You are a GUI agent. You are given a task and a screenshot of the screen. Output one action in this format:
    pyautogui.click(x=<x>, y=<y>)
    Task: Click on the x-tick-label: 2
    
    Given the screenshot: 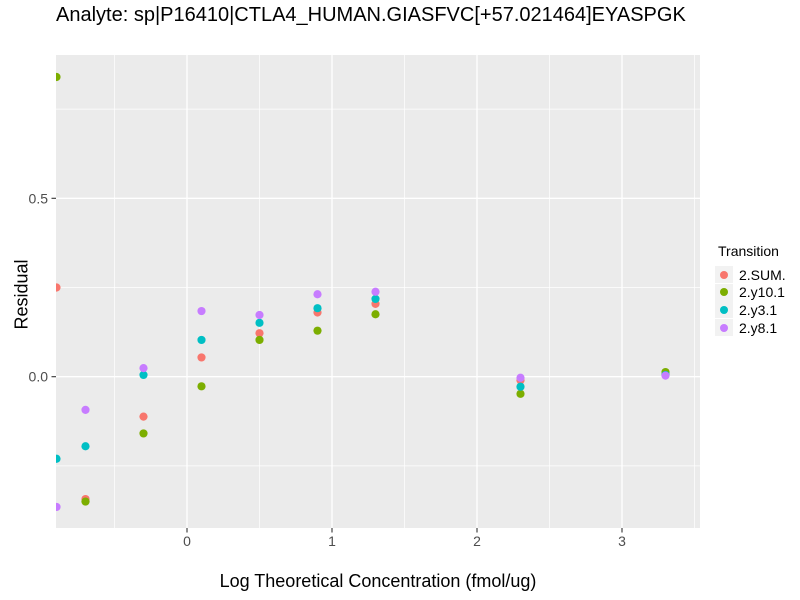 What is the action you would take?
    pyautogui.click(x=477, y=541)
    